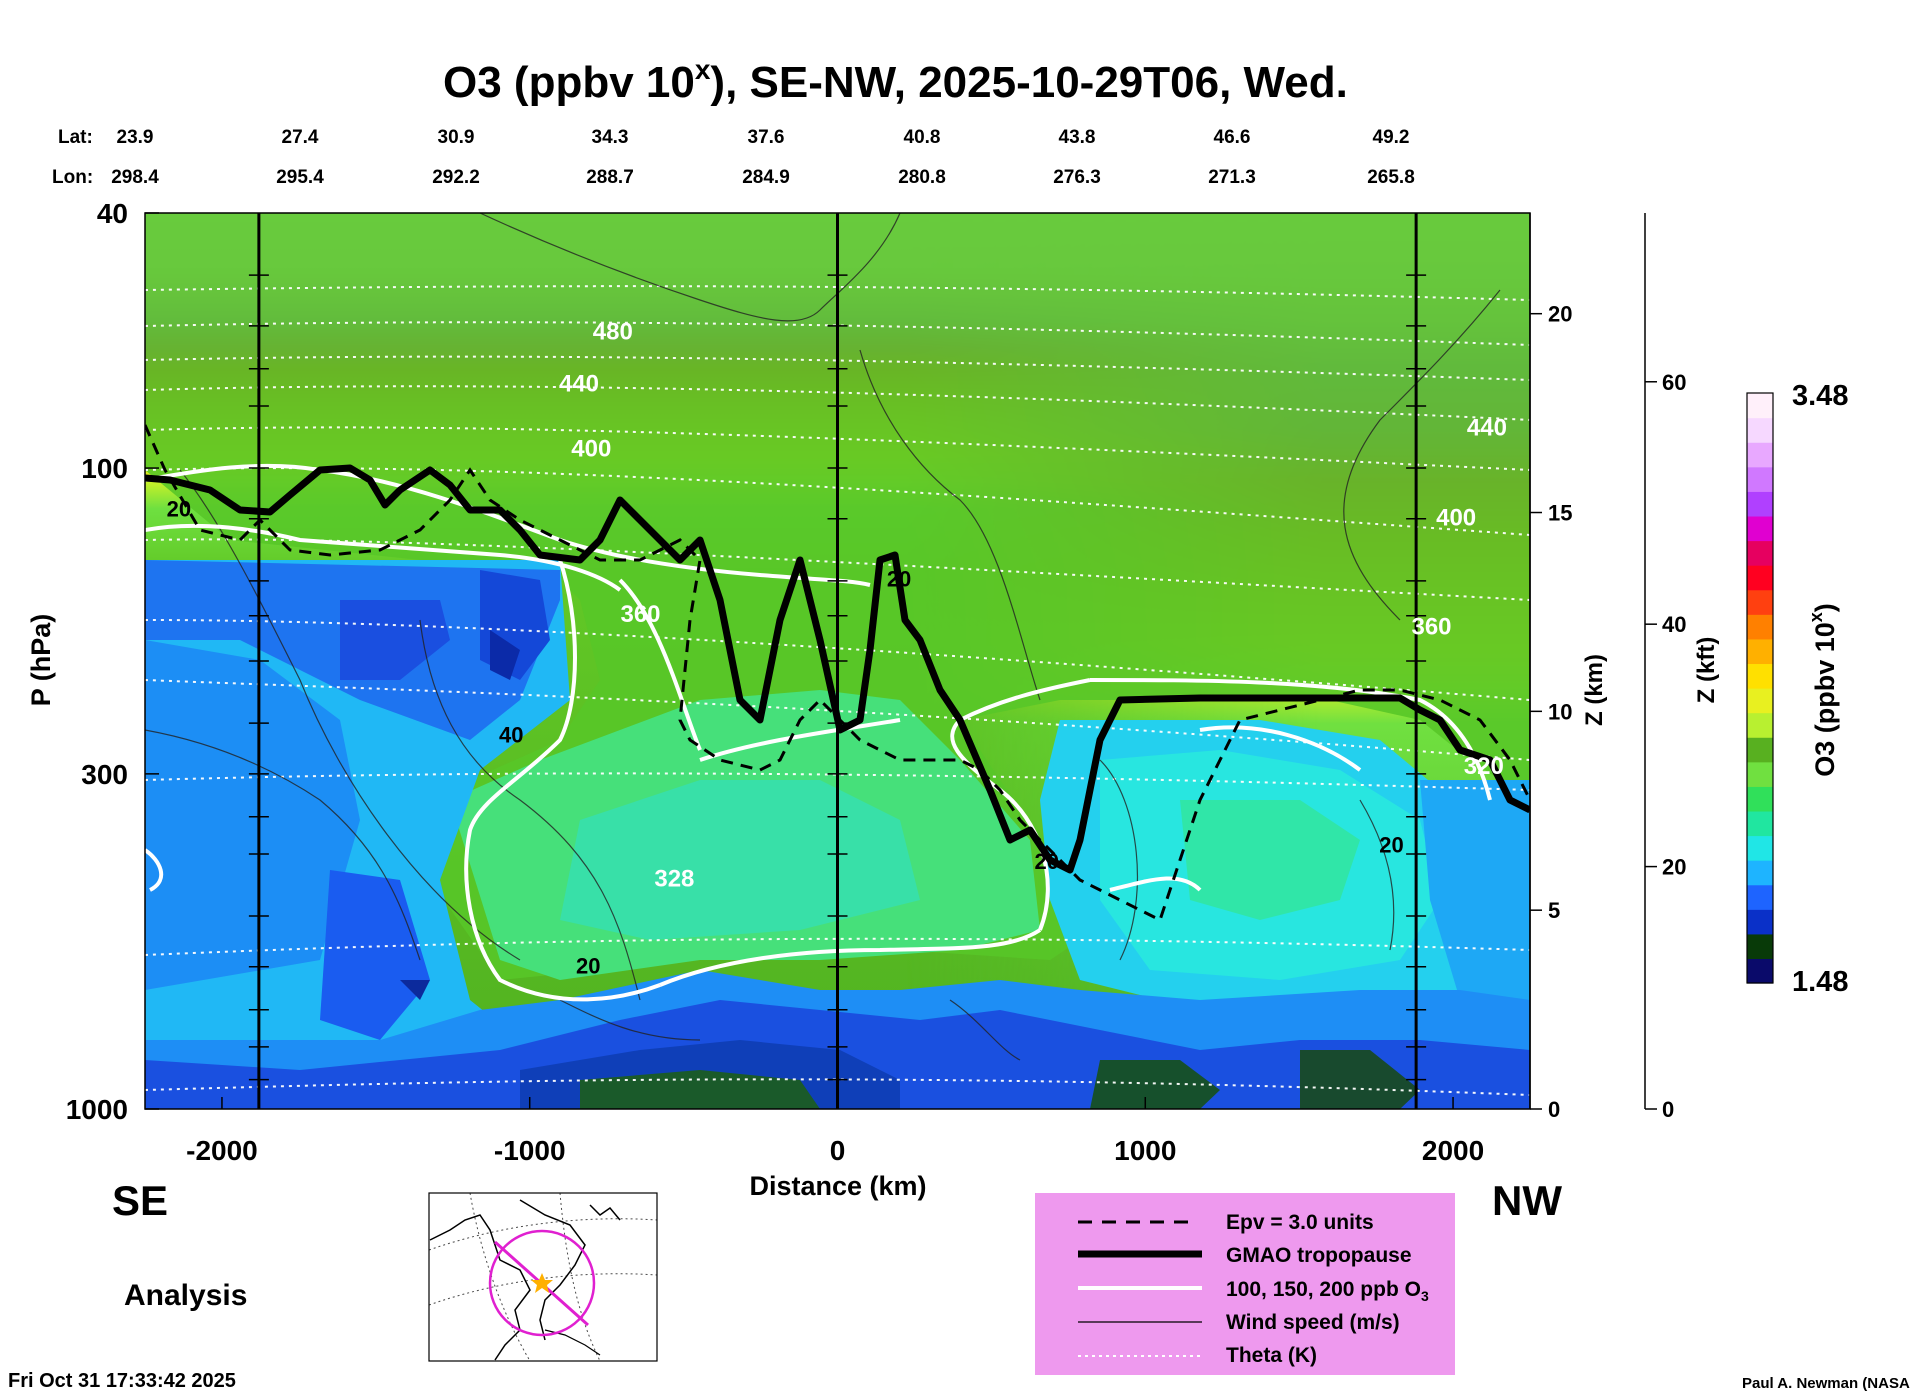  Describe the element at coordinates (1319, 1255) in the screenshot. I see `legend-tropopause: GMAO tropopause` at that location.